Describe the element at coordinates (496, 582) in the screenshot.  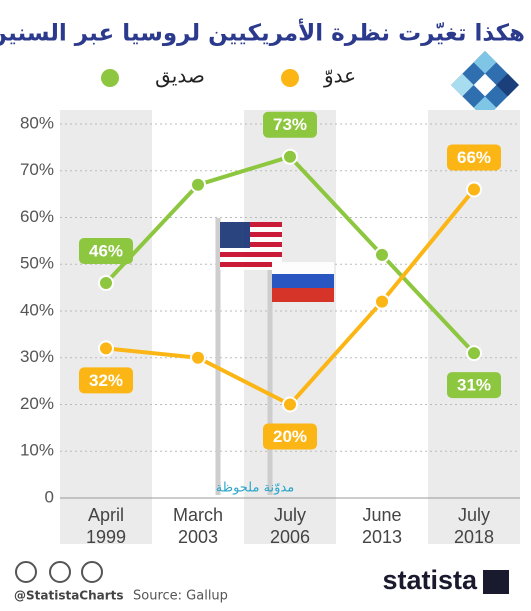
I see `brand-icon` at that location.